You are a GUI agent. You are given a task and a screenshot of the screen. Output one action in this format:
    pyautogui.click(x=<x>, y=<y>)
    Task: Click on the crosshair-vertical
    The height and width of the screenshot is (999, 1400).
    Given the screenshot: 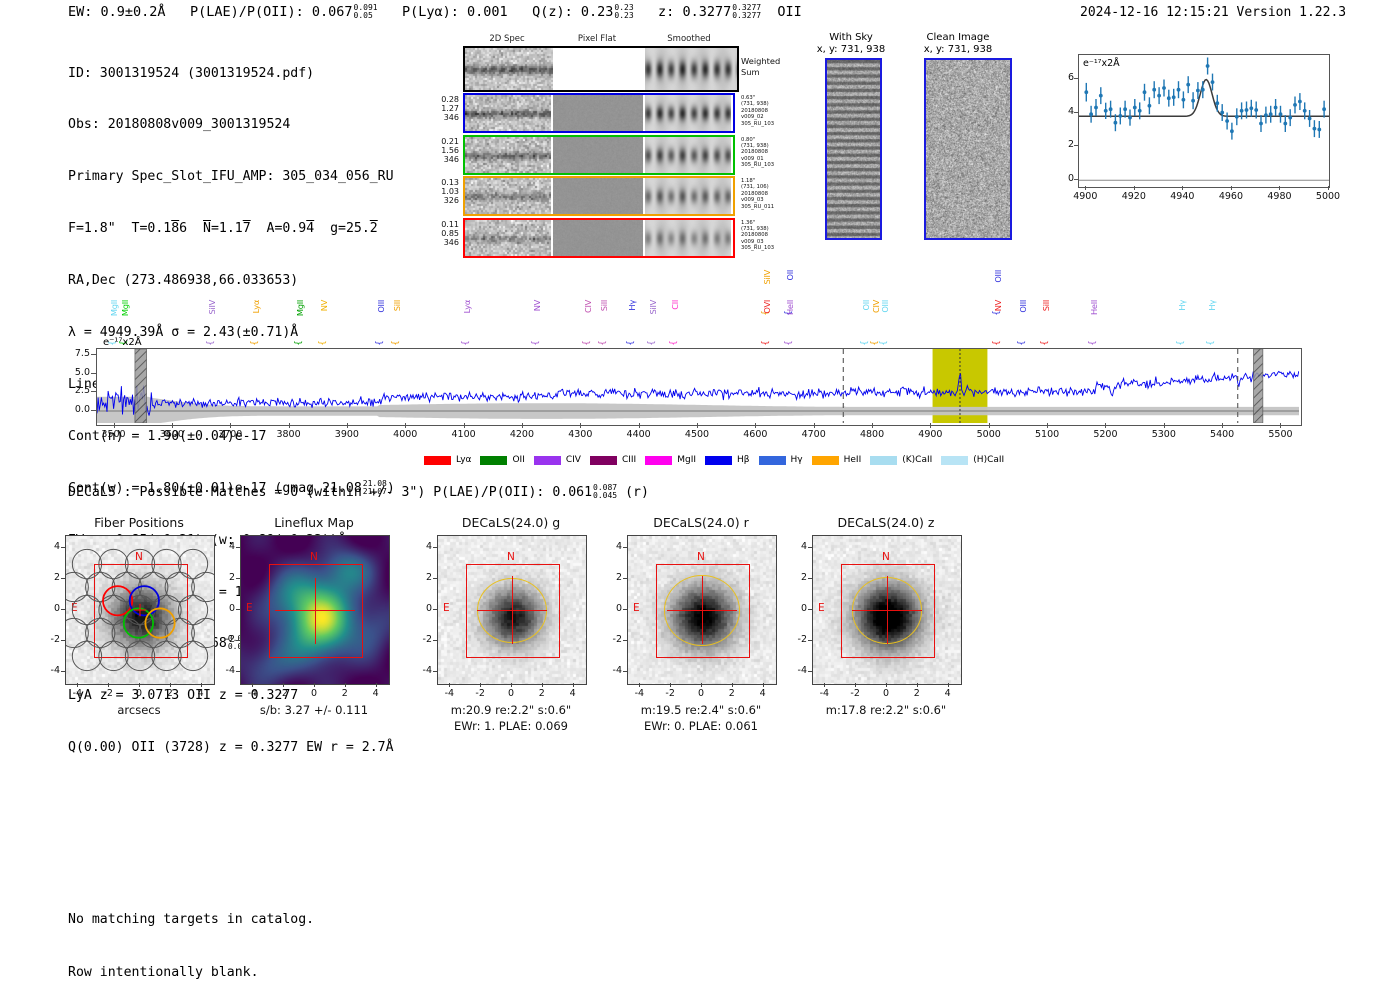 What is the action you would take?
    pyautogui.click(x=888, y=610)
    